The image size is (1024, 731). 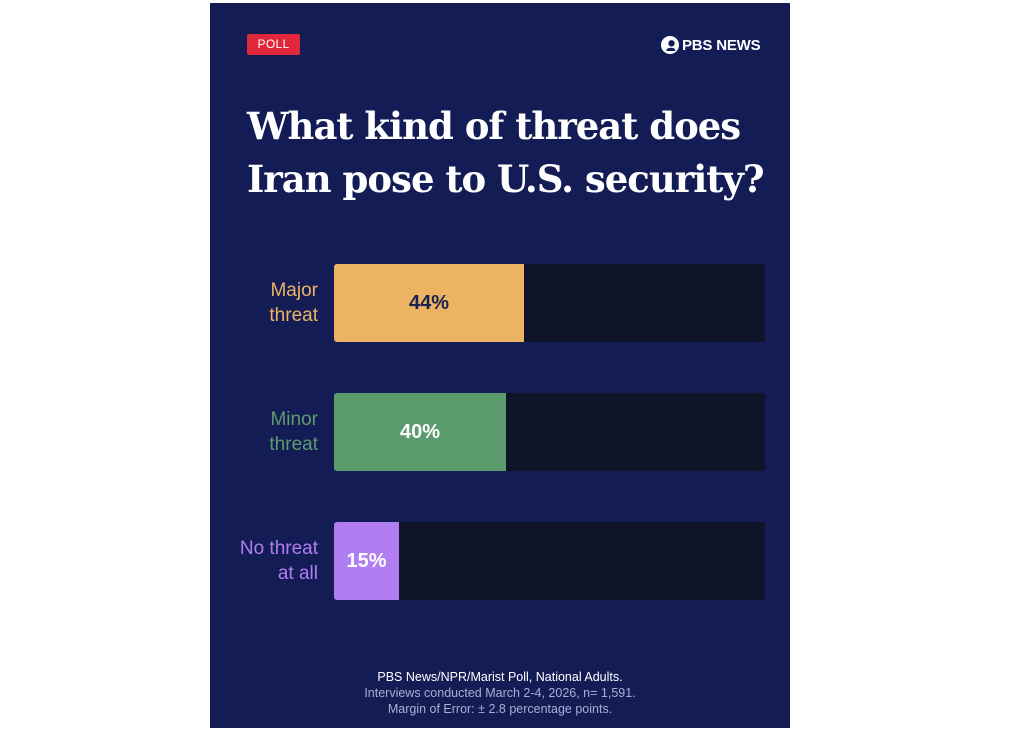 What do you see at coordinates (721, 45) in the screenshot?
I see `logo-text: PBS NEWS` at bounding box center [721, 45].